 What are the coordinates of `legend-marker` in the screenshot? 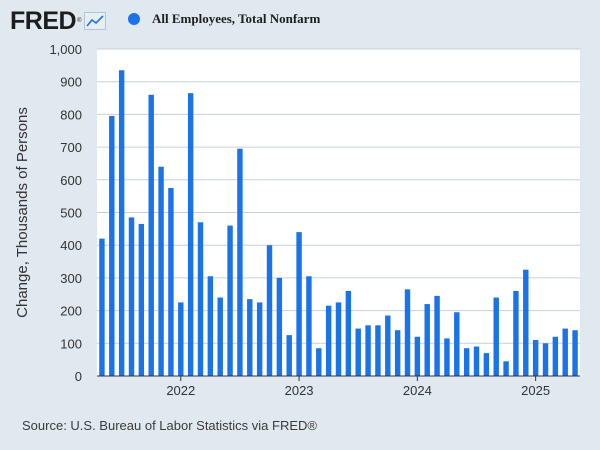 It's located at (134, 19).